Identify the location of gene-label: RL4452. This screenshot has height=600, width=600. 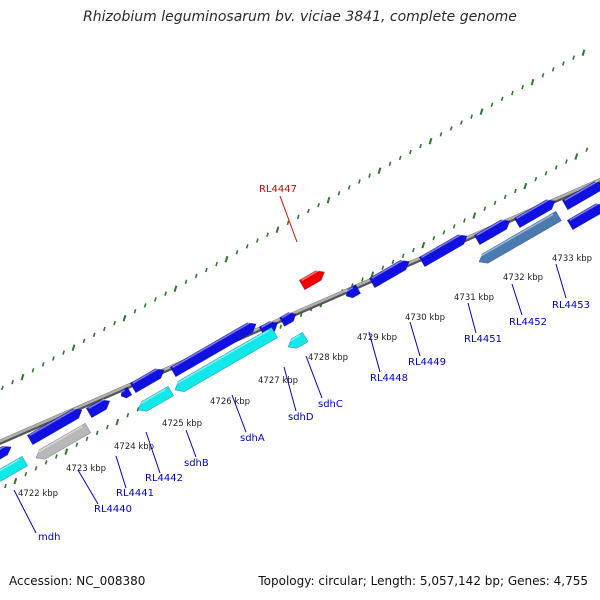
(528, 322).